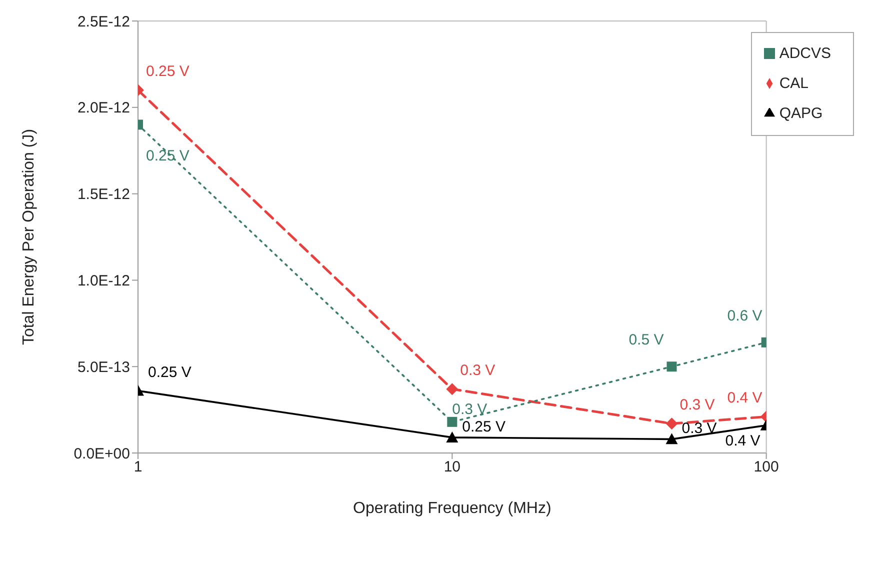 The width and height of the screenshot is (892, 561). What do you see at coordinates (103, 367) in the screenshot?
I see `y-tick-label: 5.0E-13` at bounding box center [103, 367].